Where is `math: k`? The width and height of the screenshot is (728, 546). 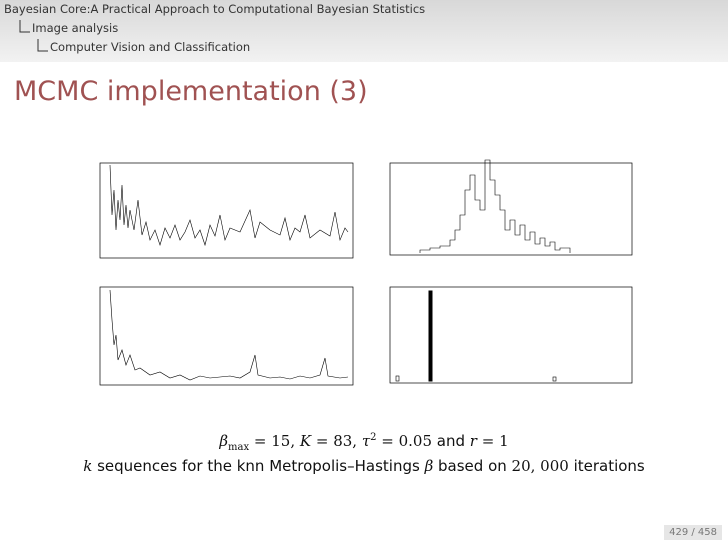 math: k is located at coordinates (88, 466).